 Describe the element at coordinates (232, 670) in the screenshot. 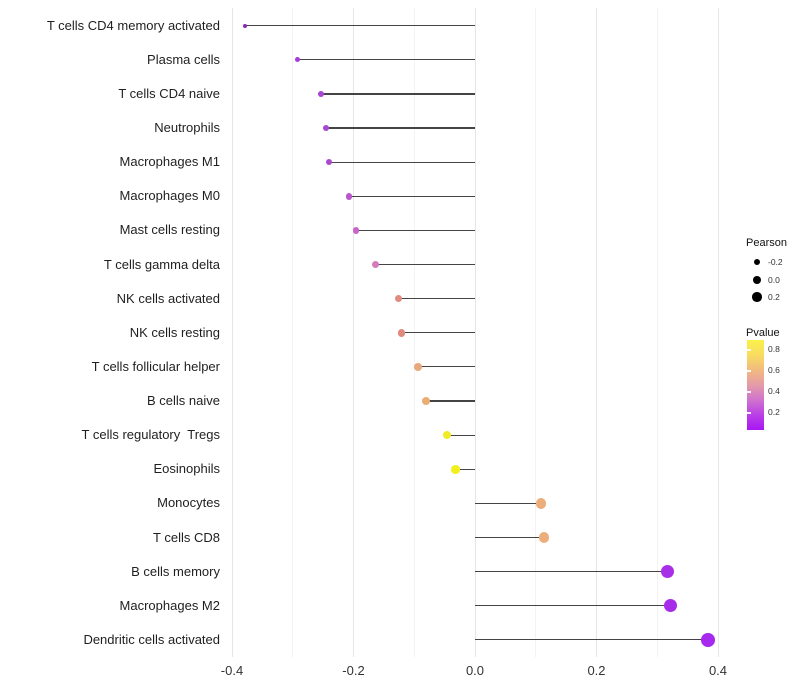

I see `x-tick-label: -0.4` at that location.